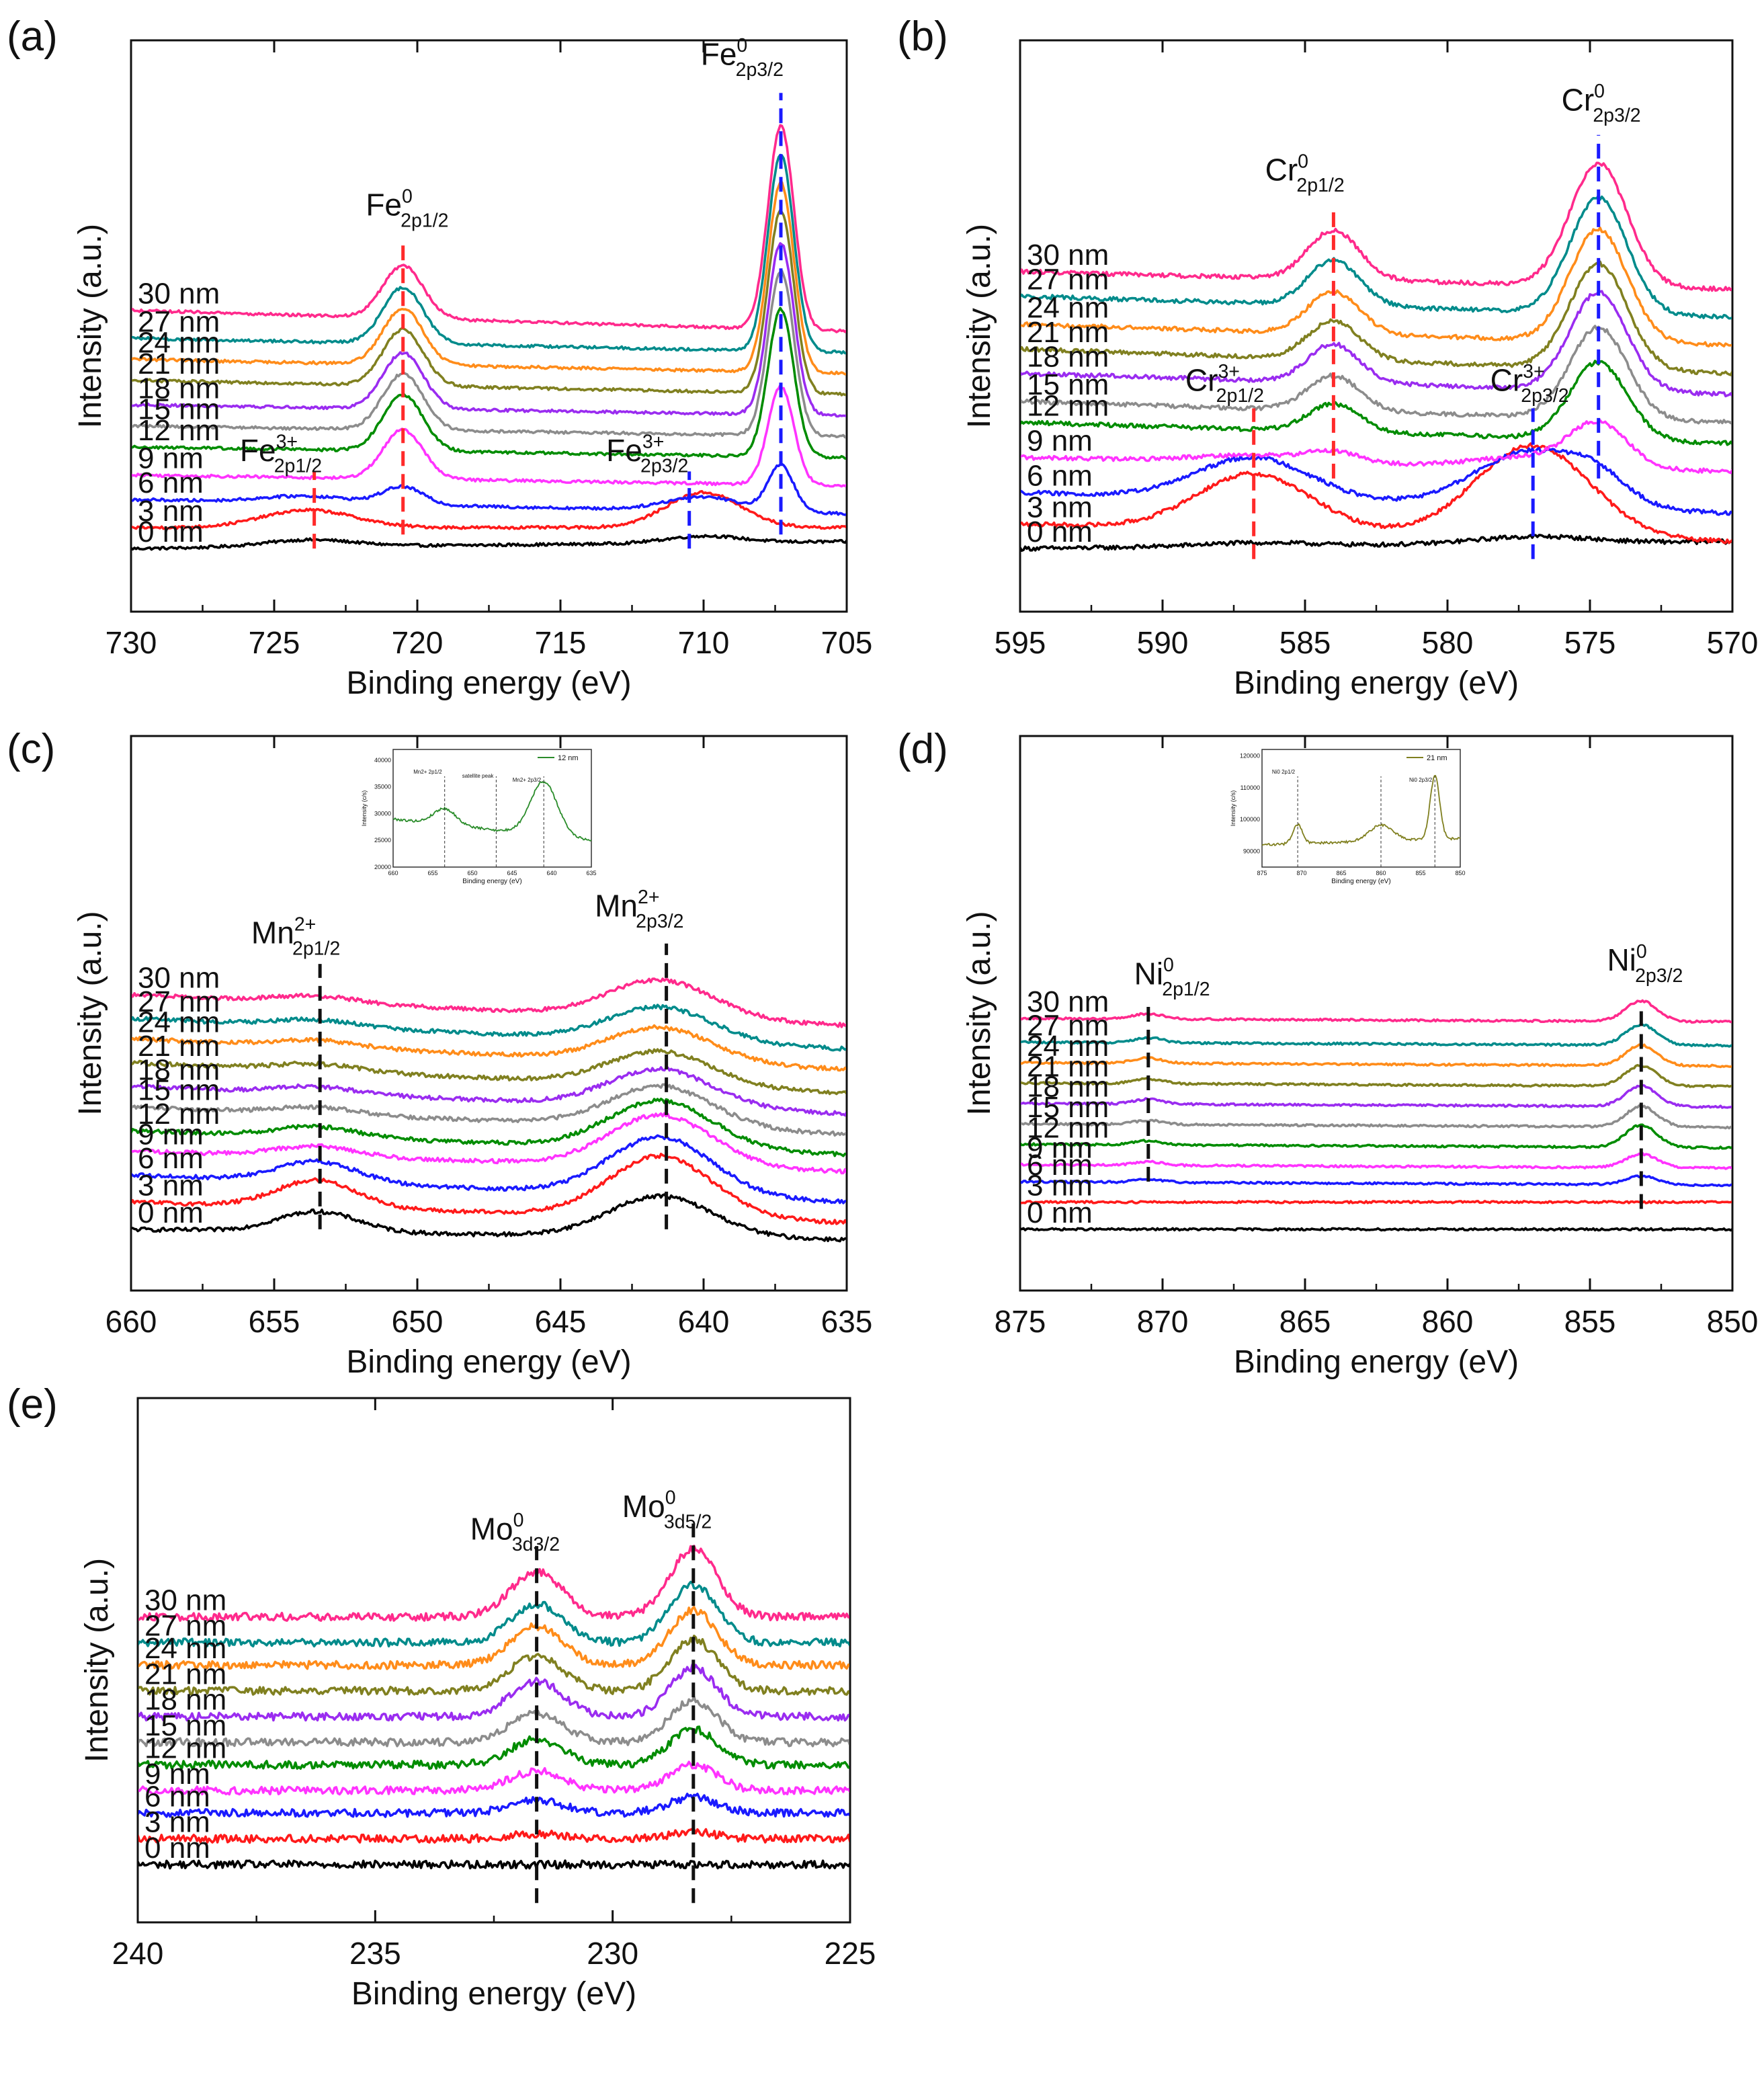 The height and width of the screenshot is (2083, 1764). Describe the element at coordinates (561, 1321) in the screenshot. I see `x-tick-label: 645` at that location.